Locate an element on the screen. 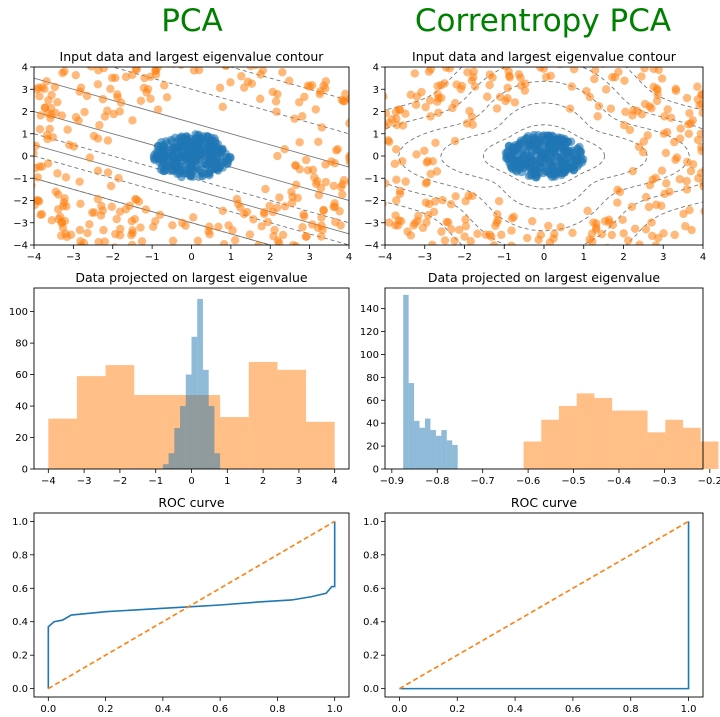  y-tick-label: −4 is located at coordinates (371, 246).